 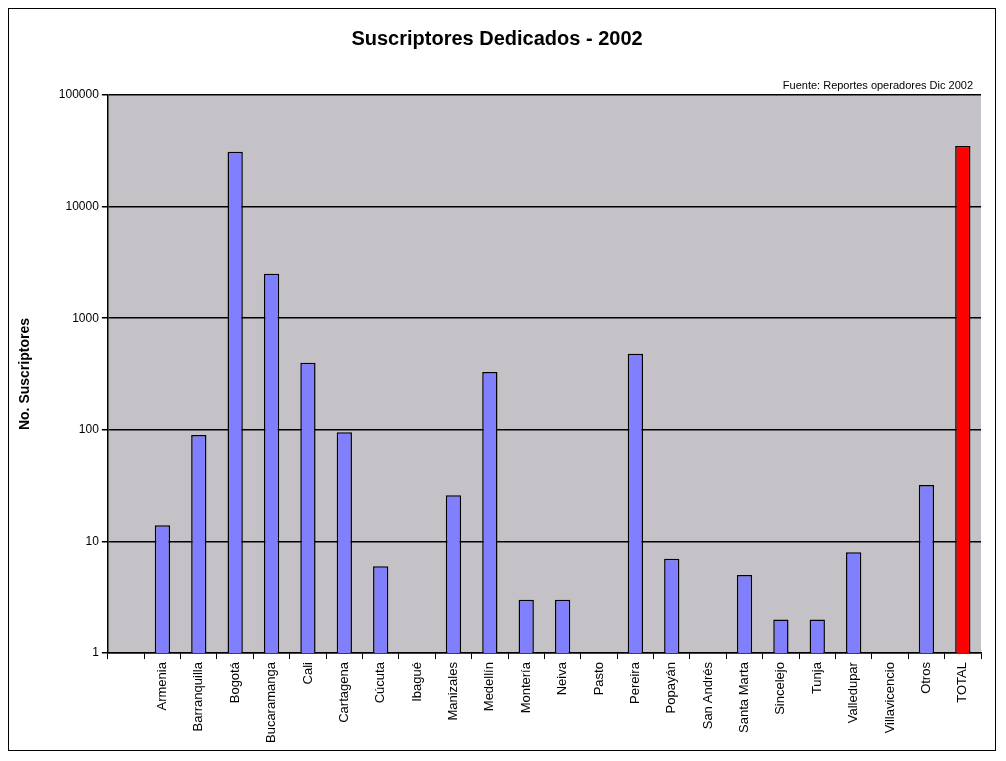 I want to click on x-tick-label: Cali, so click(x=307, y=673).